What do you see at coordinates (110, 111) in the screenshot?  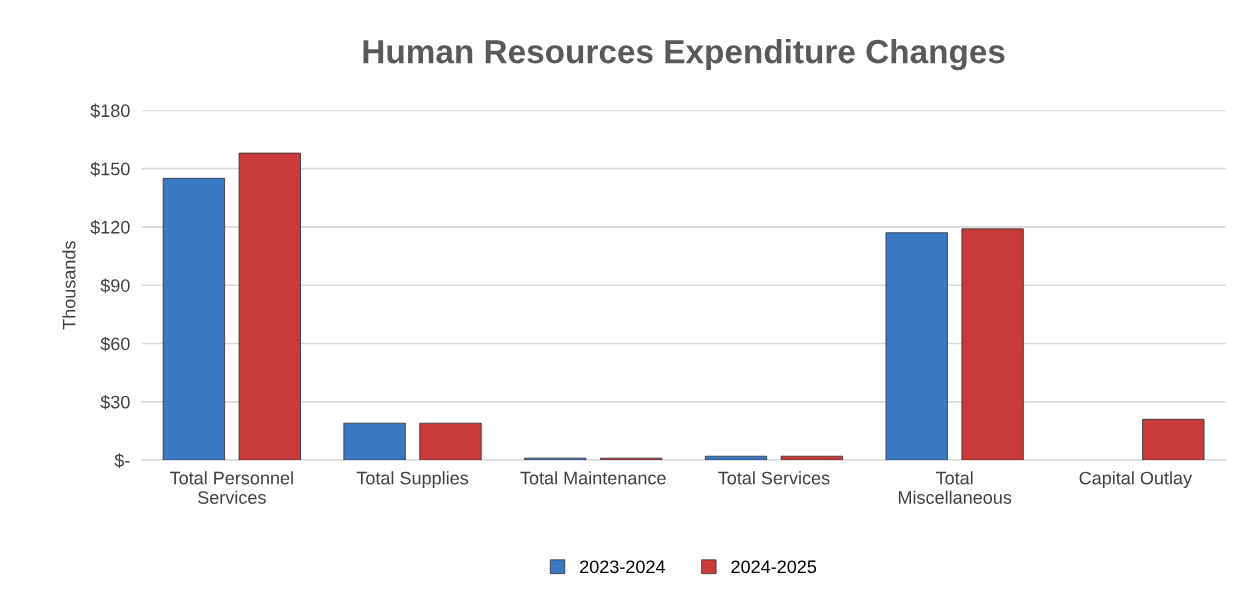 I see `y-tick-label: $180` at bounding box center [110, 111].